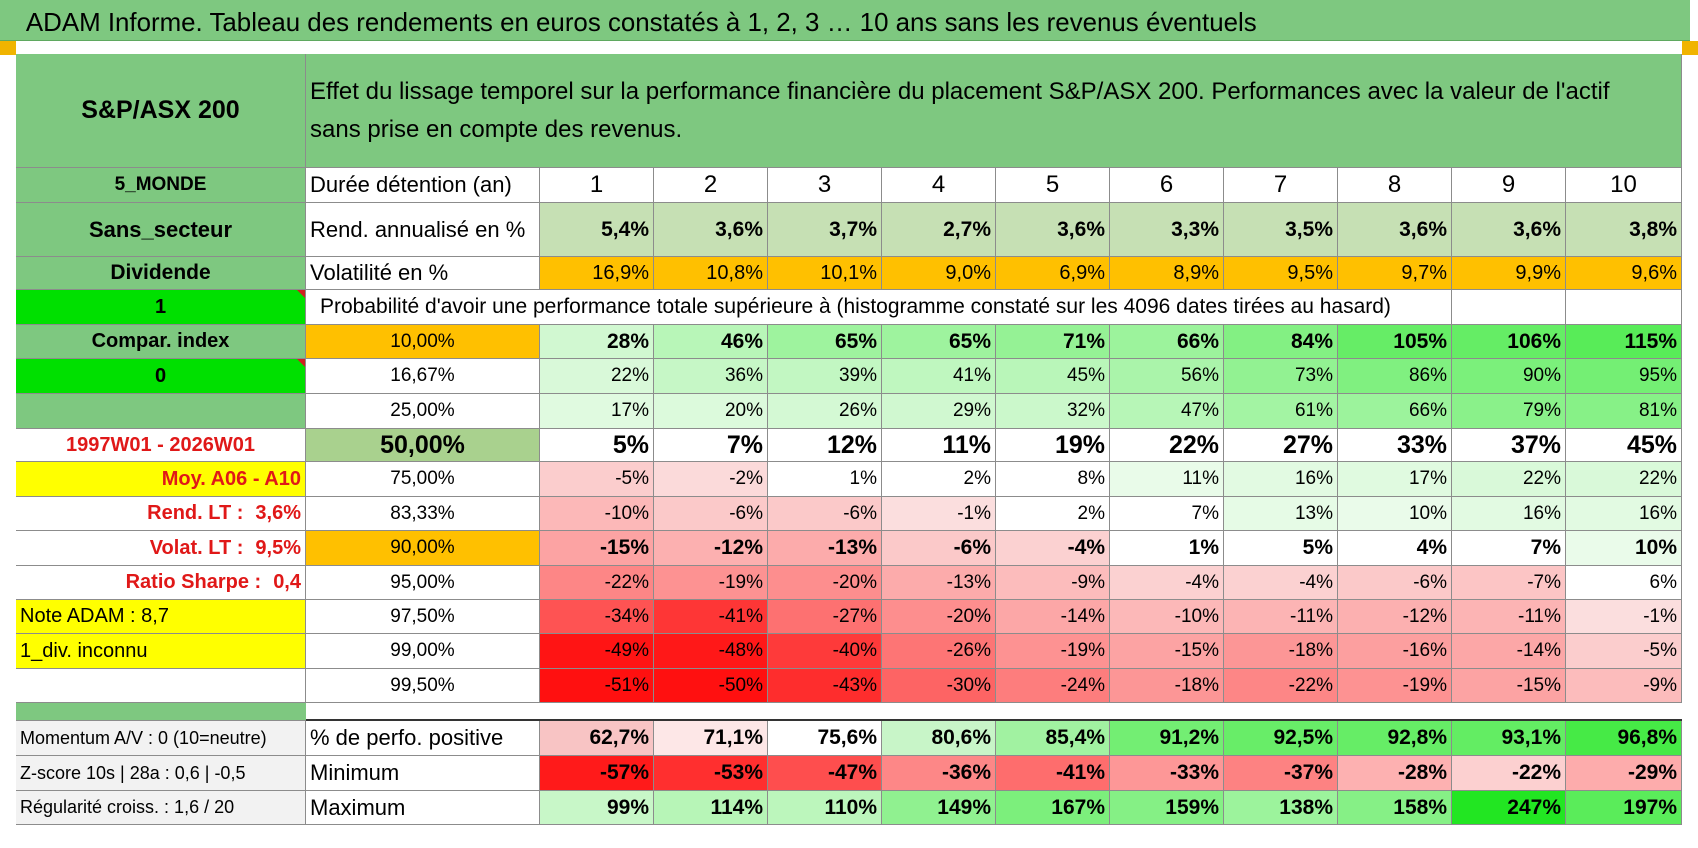  I want to click on stat-cell: 75,6%, so click(825, 738).